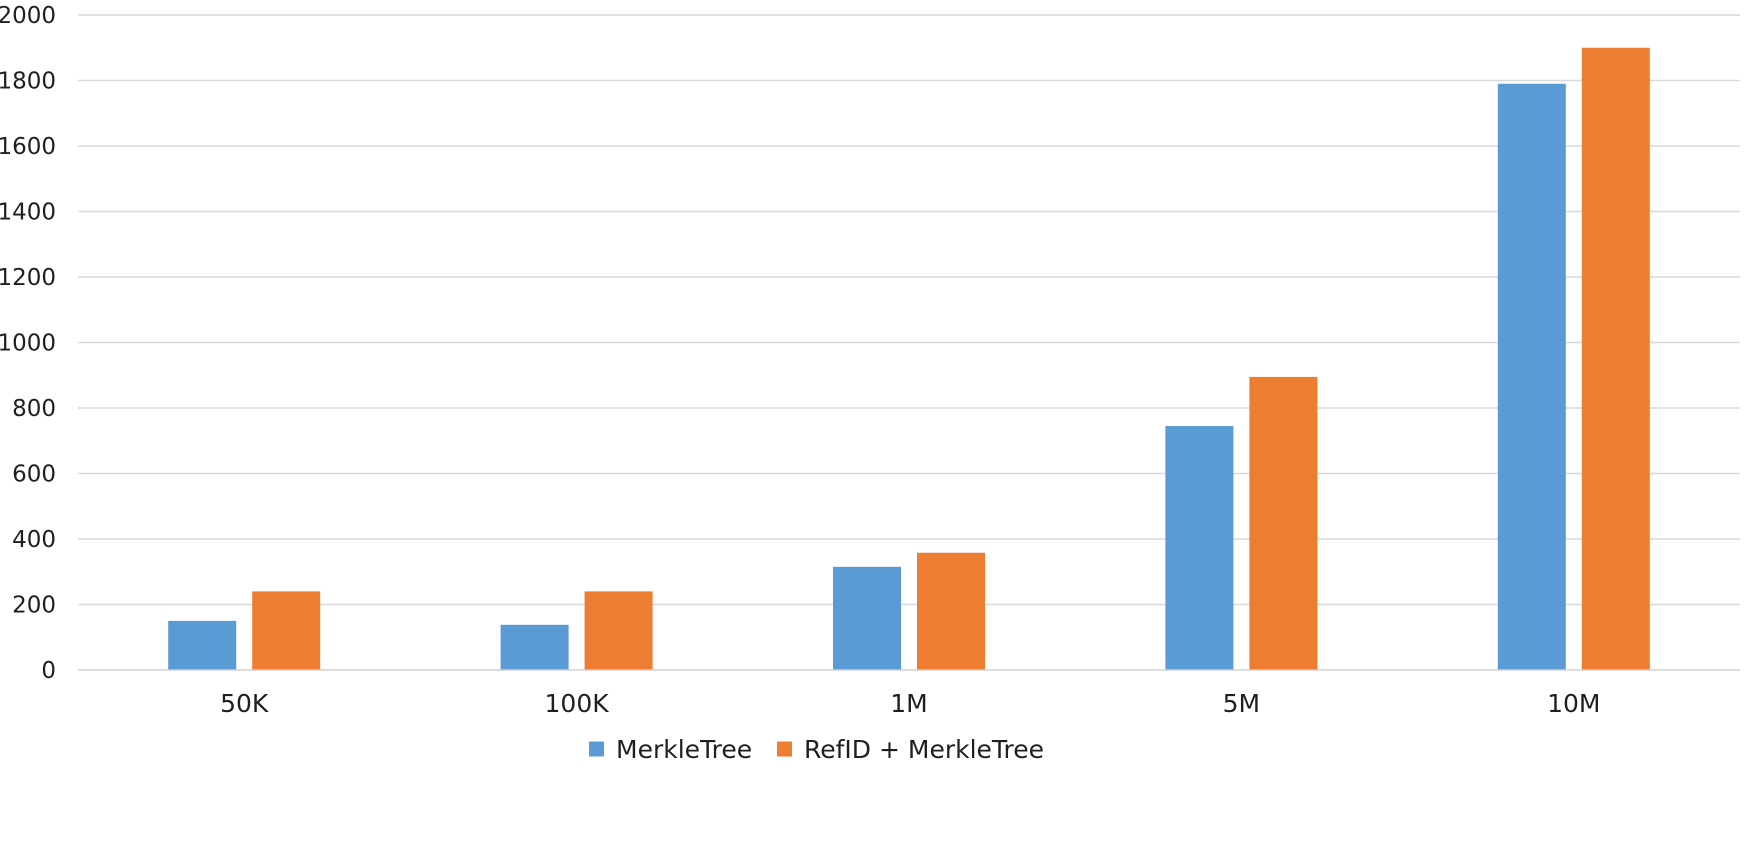 This screenshot has width=1748, height=853. What do you see at coordinates (28, 147) in the screenshot?
I see `y-tick-label: 1600` at bounding box center [28, 147].